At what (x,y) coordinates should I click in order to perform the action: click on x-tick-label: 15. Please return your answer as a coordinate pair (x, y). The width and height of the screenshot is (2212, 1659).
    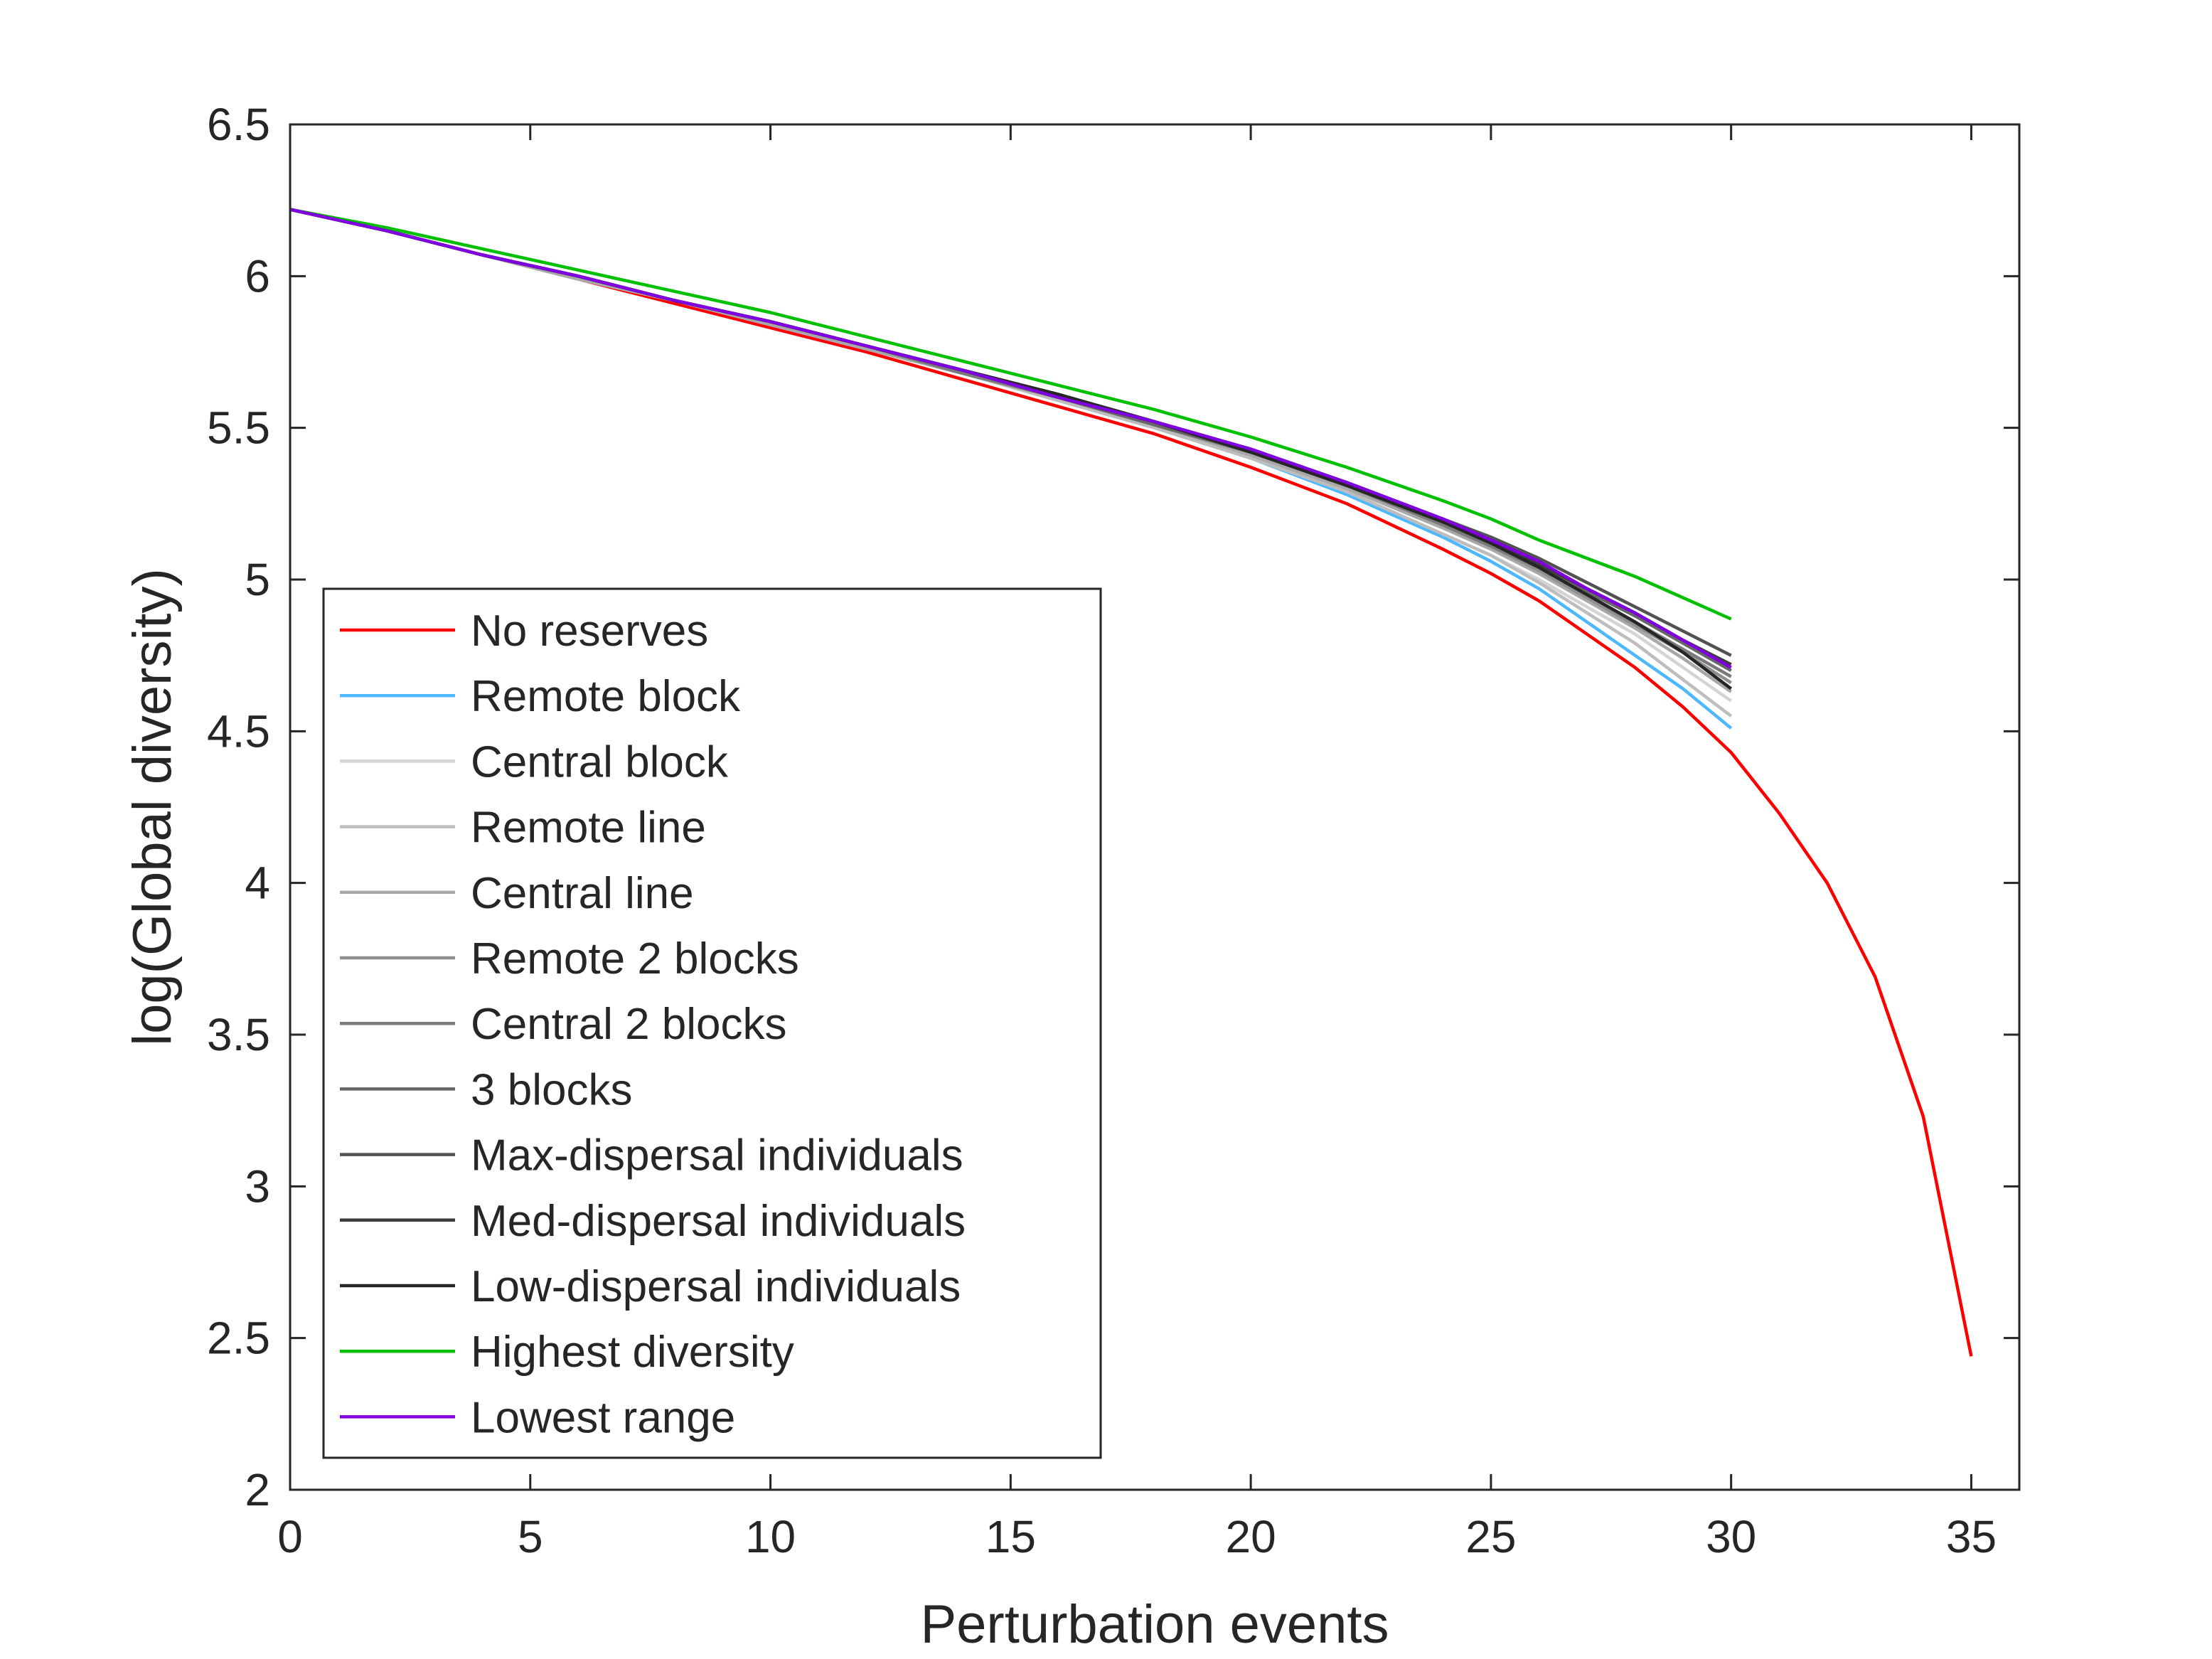
    Looking at the image, I should click on (1010, 1536).